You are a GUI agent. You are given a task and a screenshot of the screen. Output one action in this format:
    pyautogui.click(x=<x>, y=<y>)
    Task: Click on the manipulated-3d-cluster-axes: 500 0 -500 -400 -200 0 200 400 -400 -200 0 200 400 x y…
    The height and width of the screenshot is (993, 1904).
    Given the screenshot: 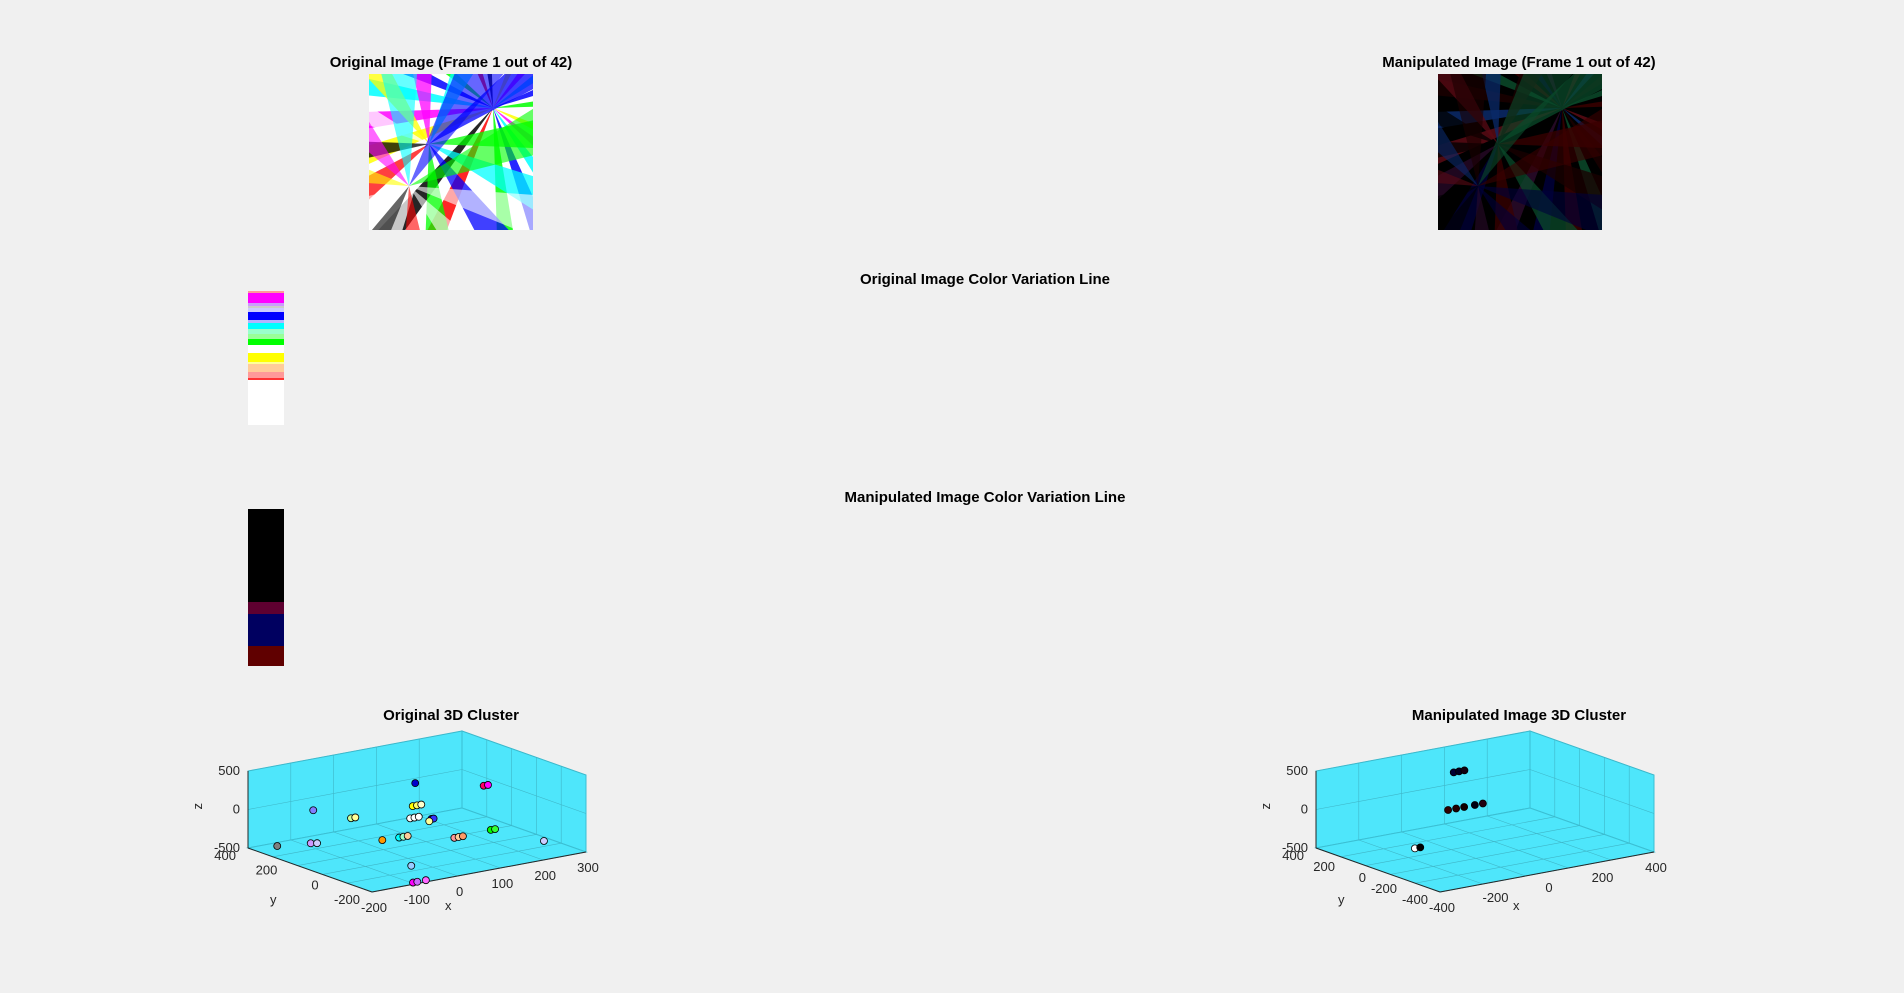 What is the action you would take?
    pyautogui.click(x=1488, y=828)
    